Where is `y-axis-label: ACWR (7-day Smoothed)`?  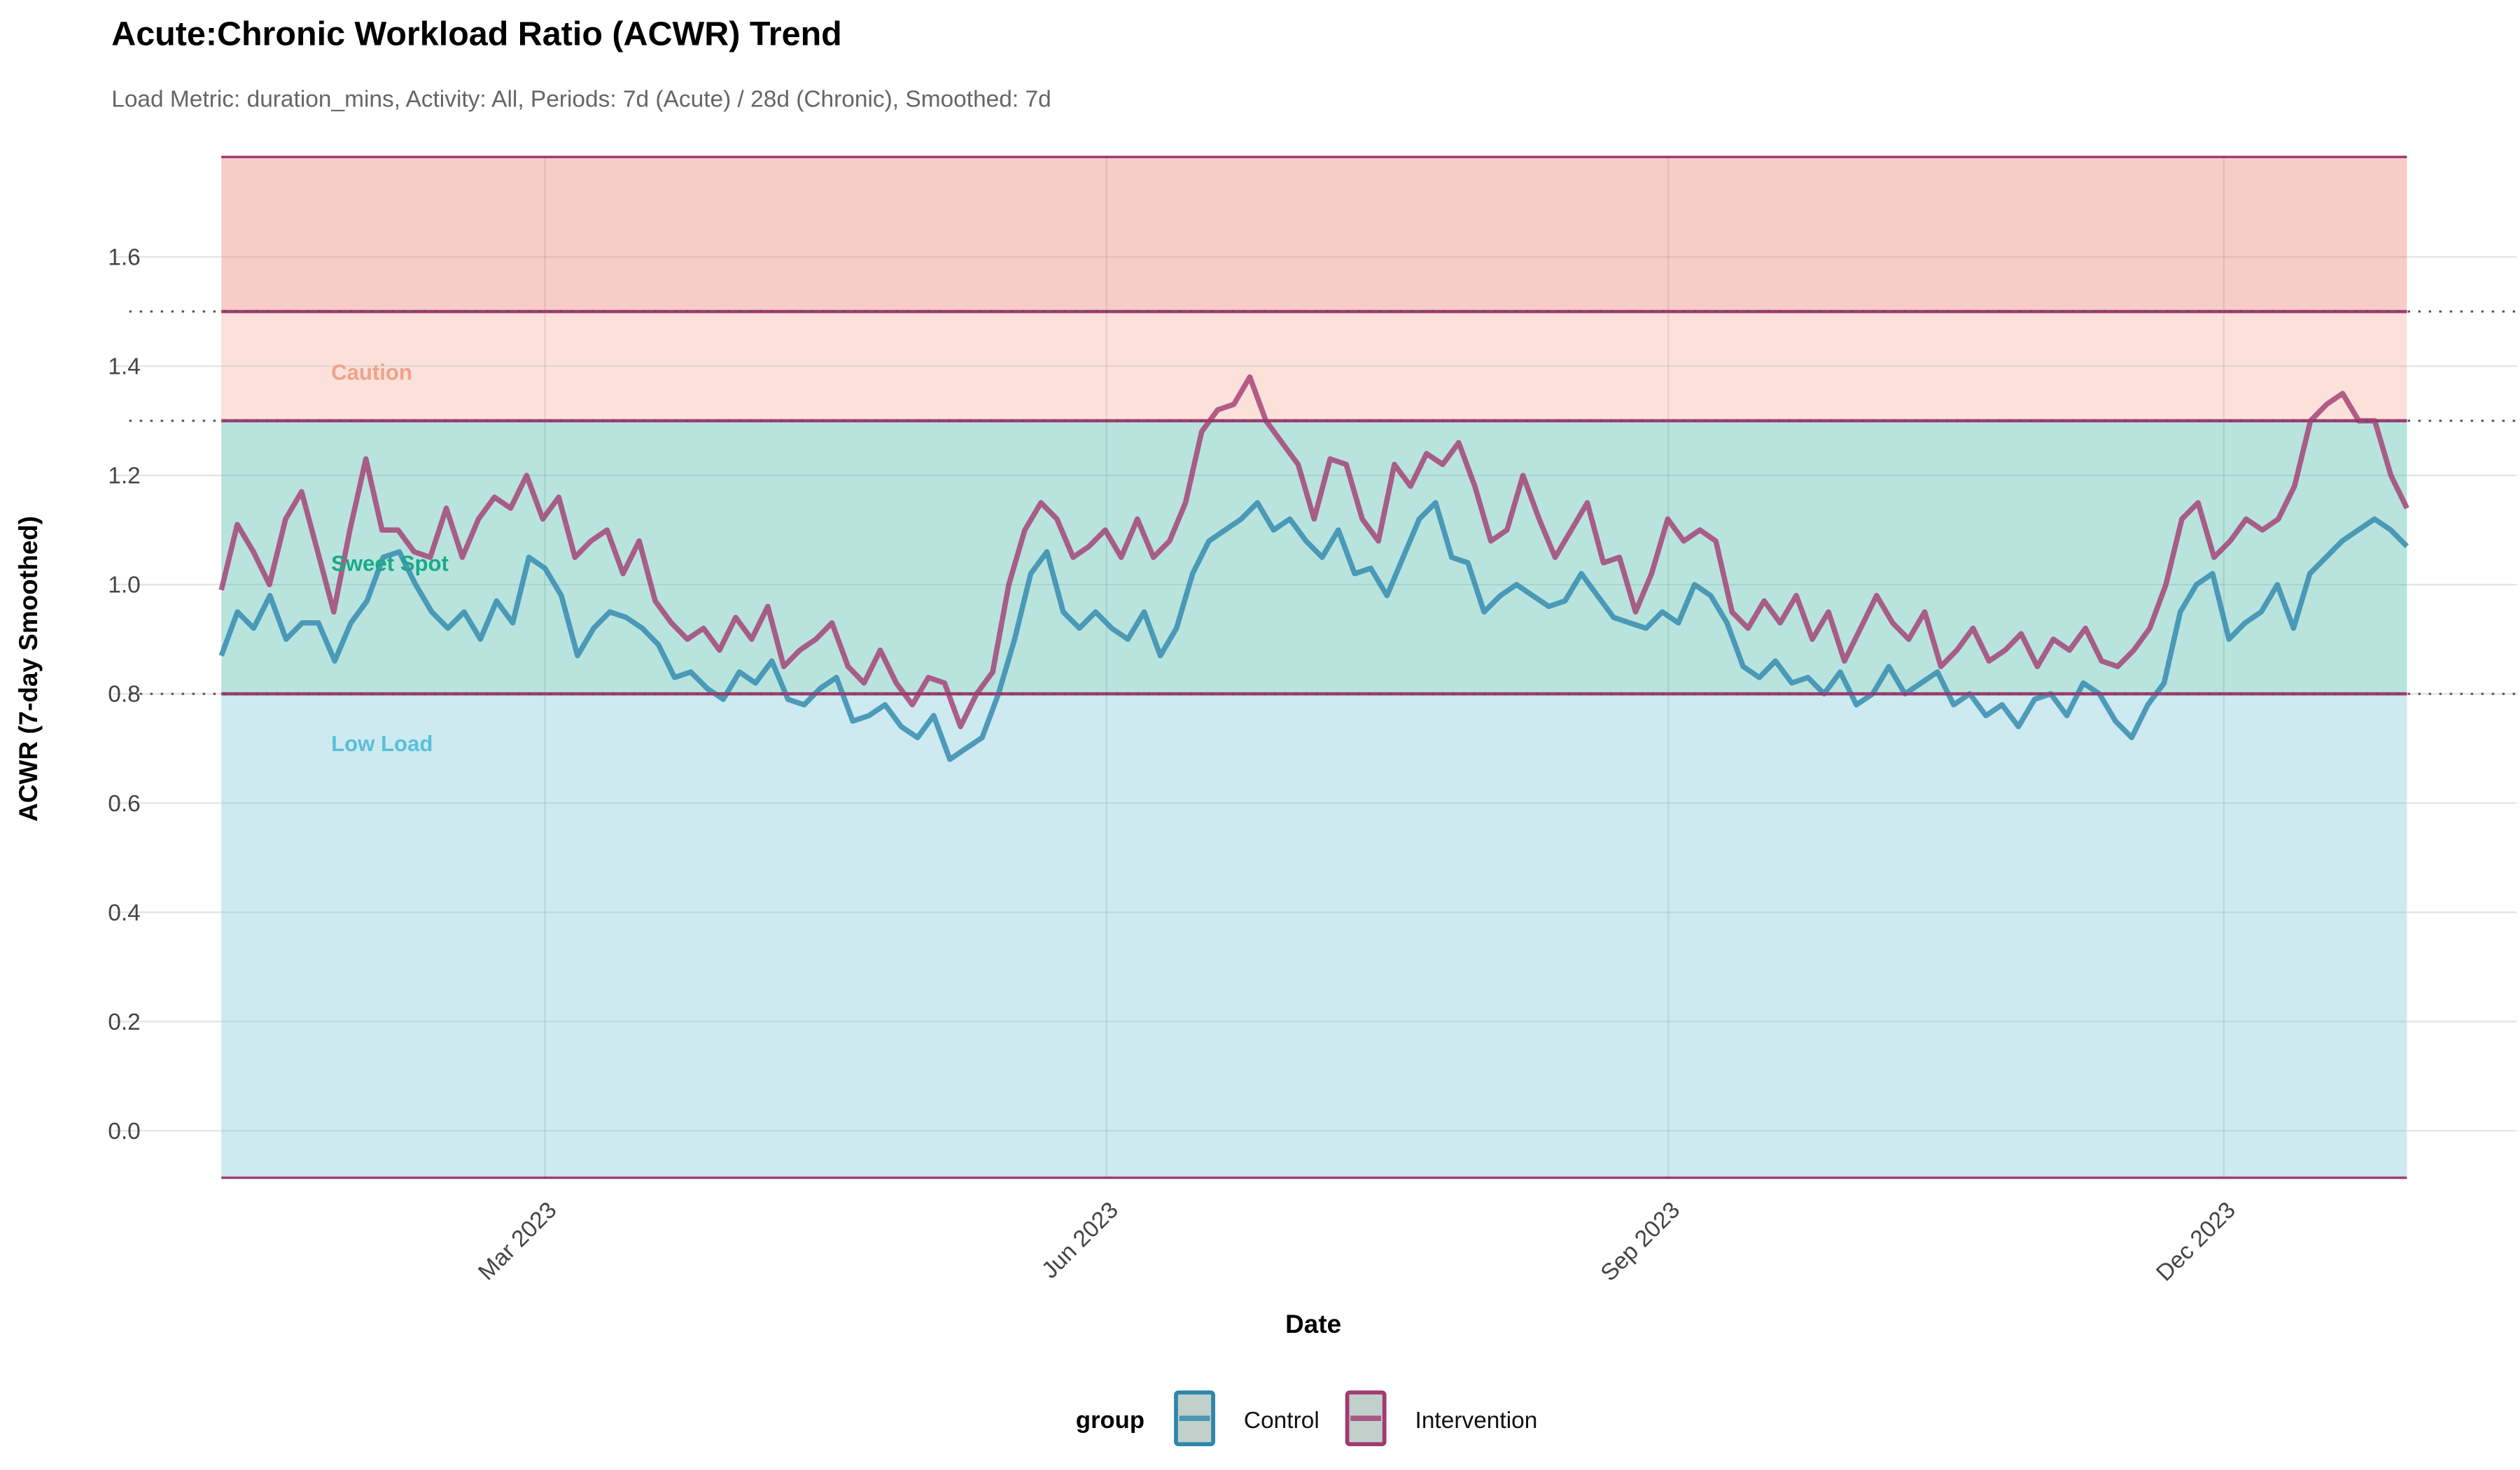
y-axis-label: ACWR (7-day Smoothed) is located at coordinates (28, 669).